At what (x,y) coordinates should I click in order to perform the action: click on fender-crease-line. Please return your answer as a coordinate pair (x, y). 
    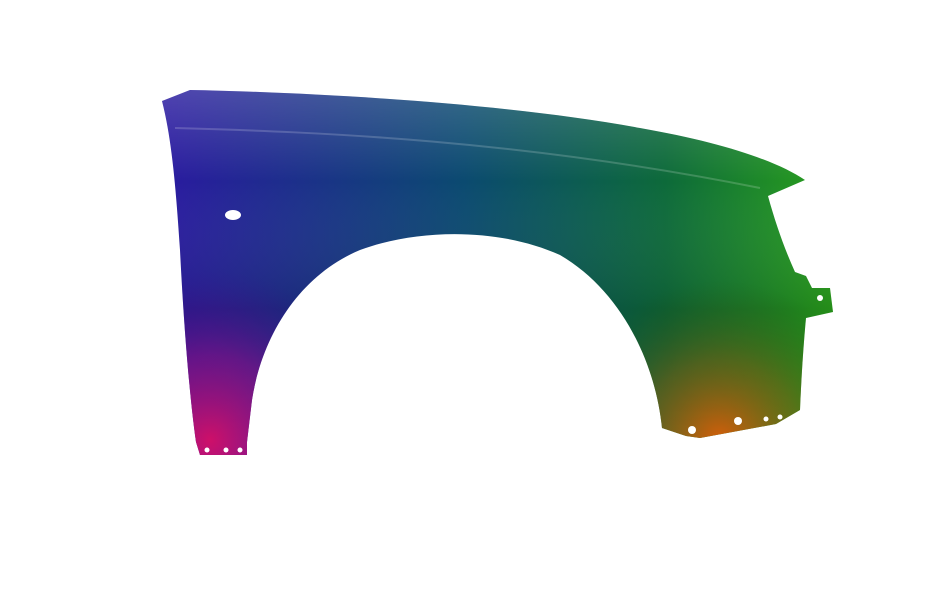
    Looking at the image, I should click on (467, 158).